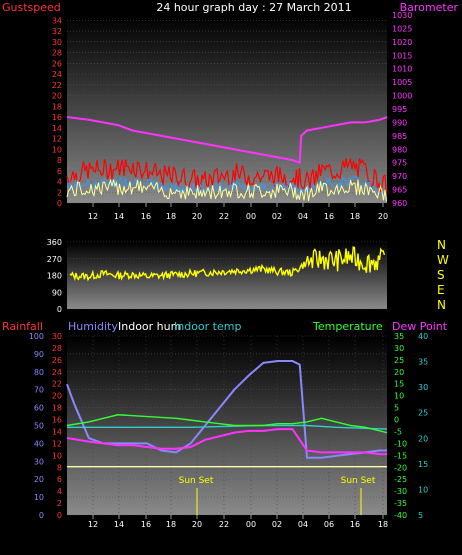  Describe the element at coordinates (400, 515) in the screenshot. I see `temperature-tick-label: -40` at that location.